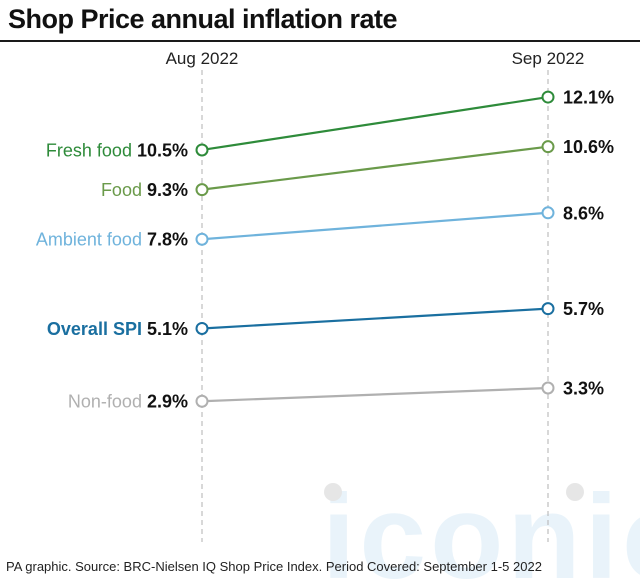  Describe the element at coordinates (162, 150) in the screenshot. I see `start-value-label-0: 10.5%` at that location.